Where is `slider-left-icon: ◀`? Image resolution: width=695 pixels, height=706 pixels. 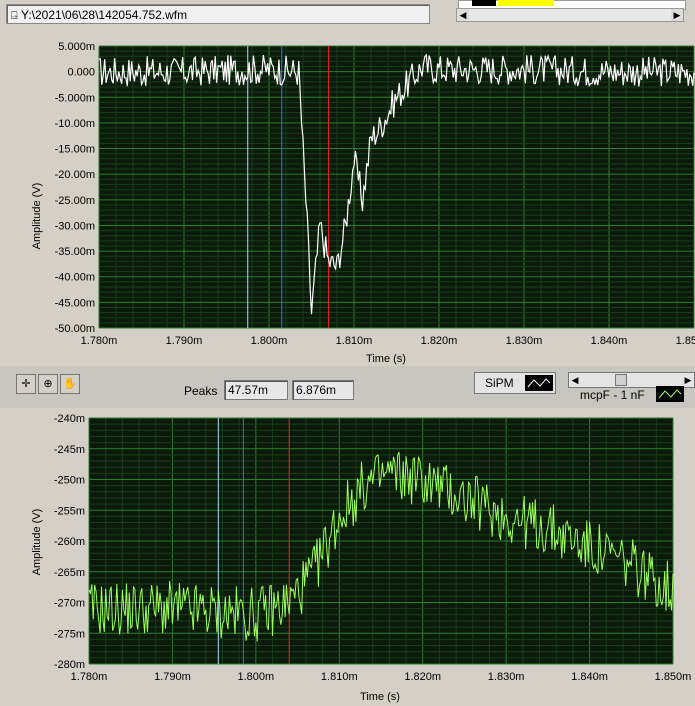 slider-left-icon: ◀ is located at coordinates (575, 380).